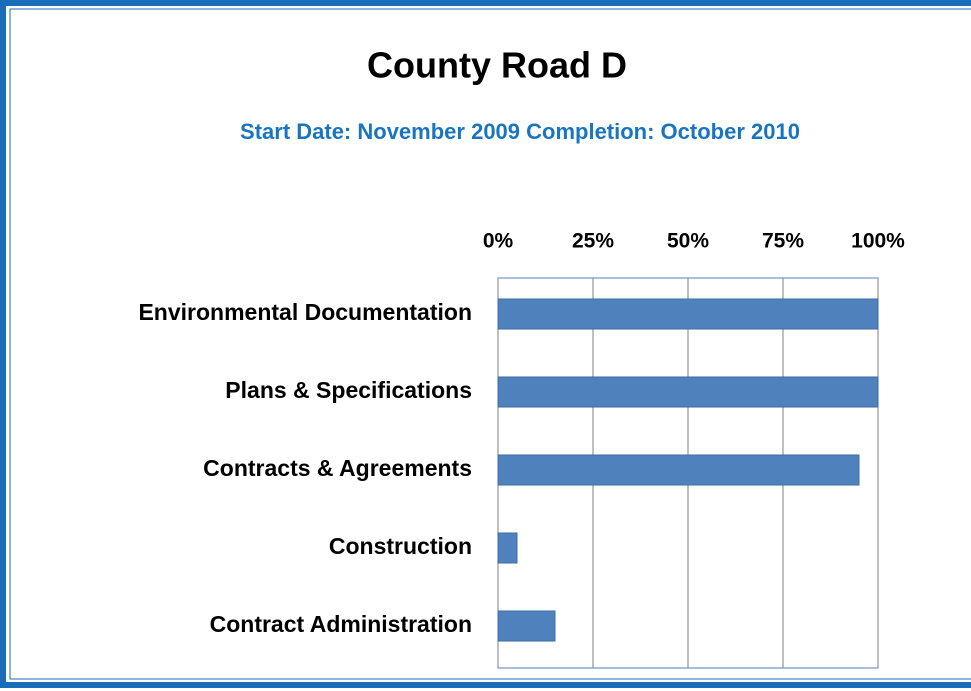 The image size is (971, 691). What do you see at coordinates (878, 241) in the screenshot?
I see `x-tick-label: 100%` at bounding box center [878, 241].